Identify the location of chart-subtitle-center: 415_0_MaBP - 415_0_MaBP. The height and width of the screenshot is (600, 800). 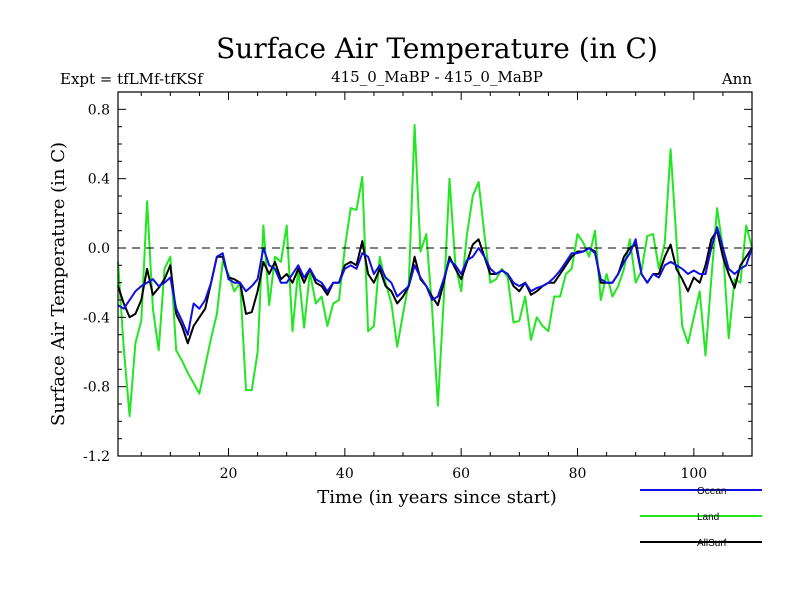
(437, 77).